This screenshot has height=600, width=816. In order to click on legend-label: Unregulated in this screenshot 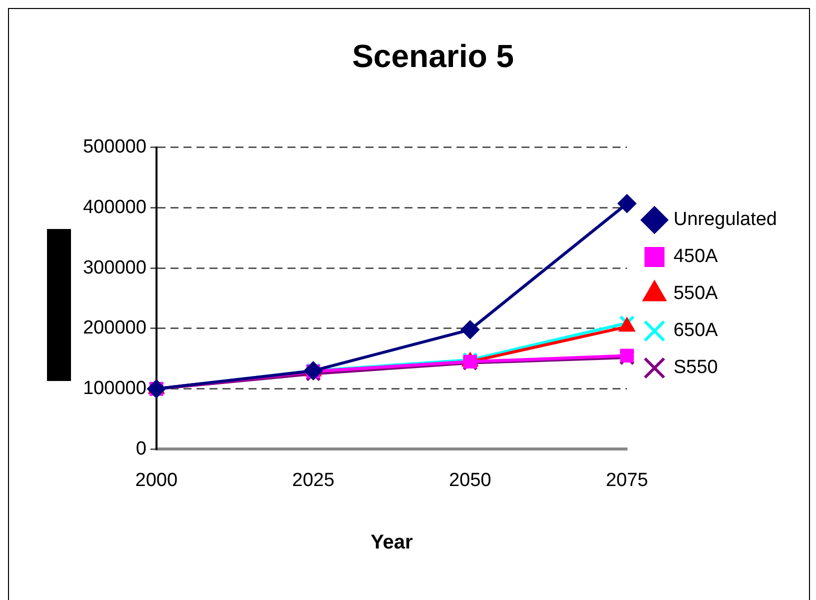, I will do `click(725, 219)`.